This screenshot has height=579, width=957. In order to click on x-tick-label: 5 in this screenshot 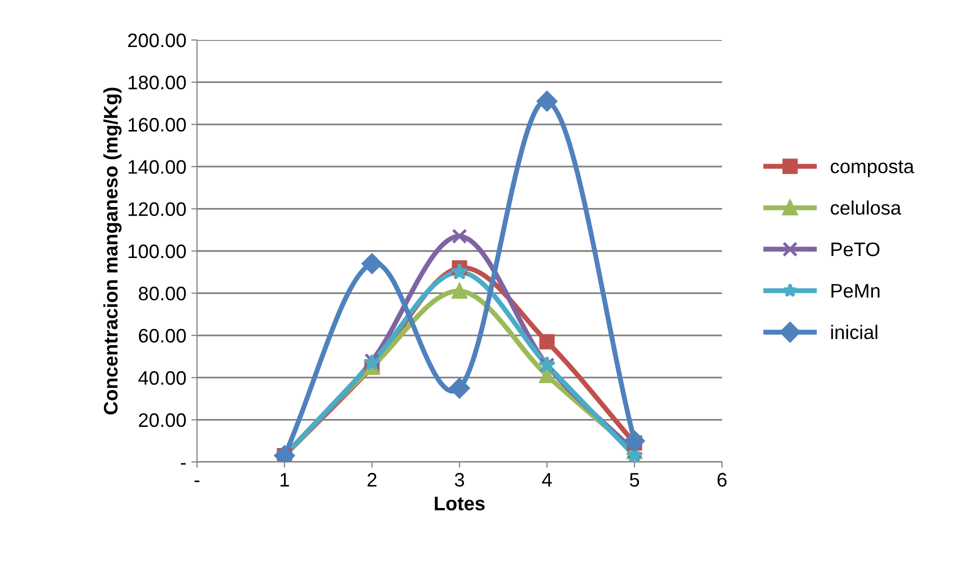, I will do `click(635, 480)`.